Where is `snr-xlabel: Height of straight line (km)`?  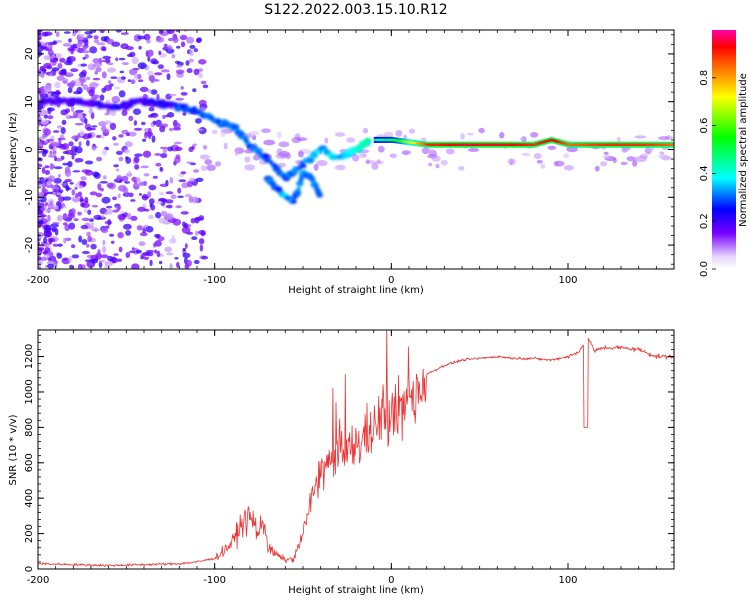 snr-xlabel: Height of straight line (km) is located at coordinates (356, 590).